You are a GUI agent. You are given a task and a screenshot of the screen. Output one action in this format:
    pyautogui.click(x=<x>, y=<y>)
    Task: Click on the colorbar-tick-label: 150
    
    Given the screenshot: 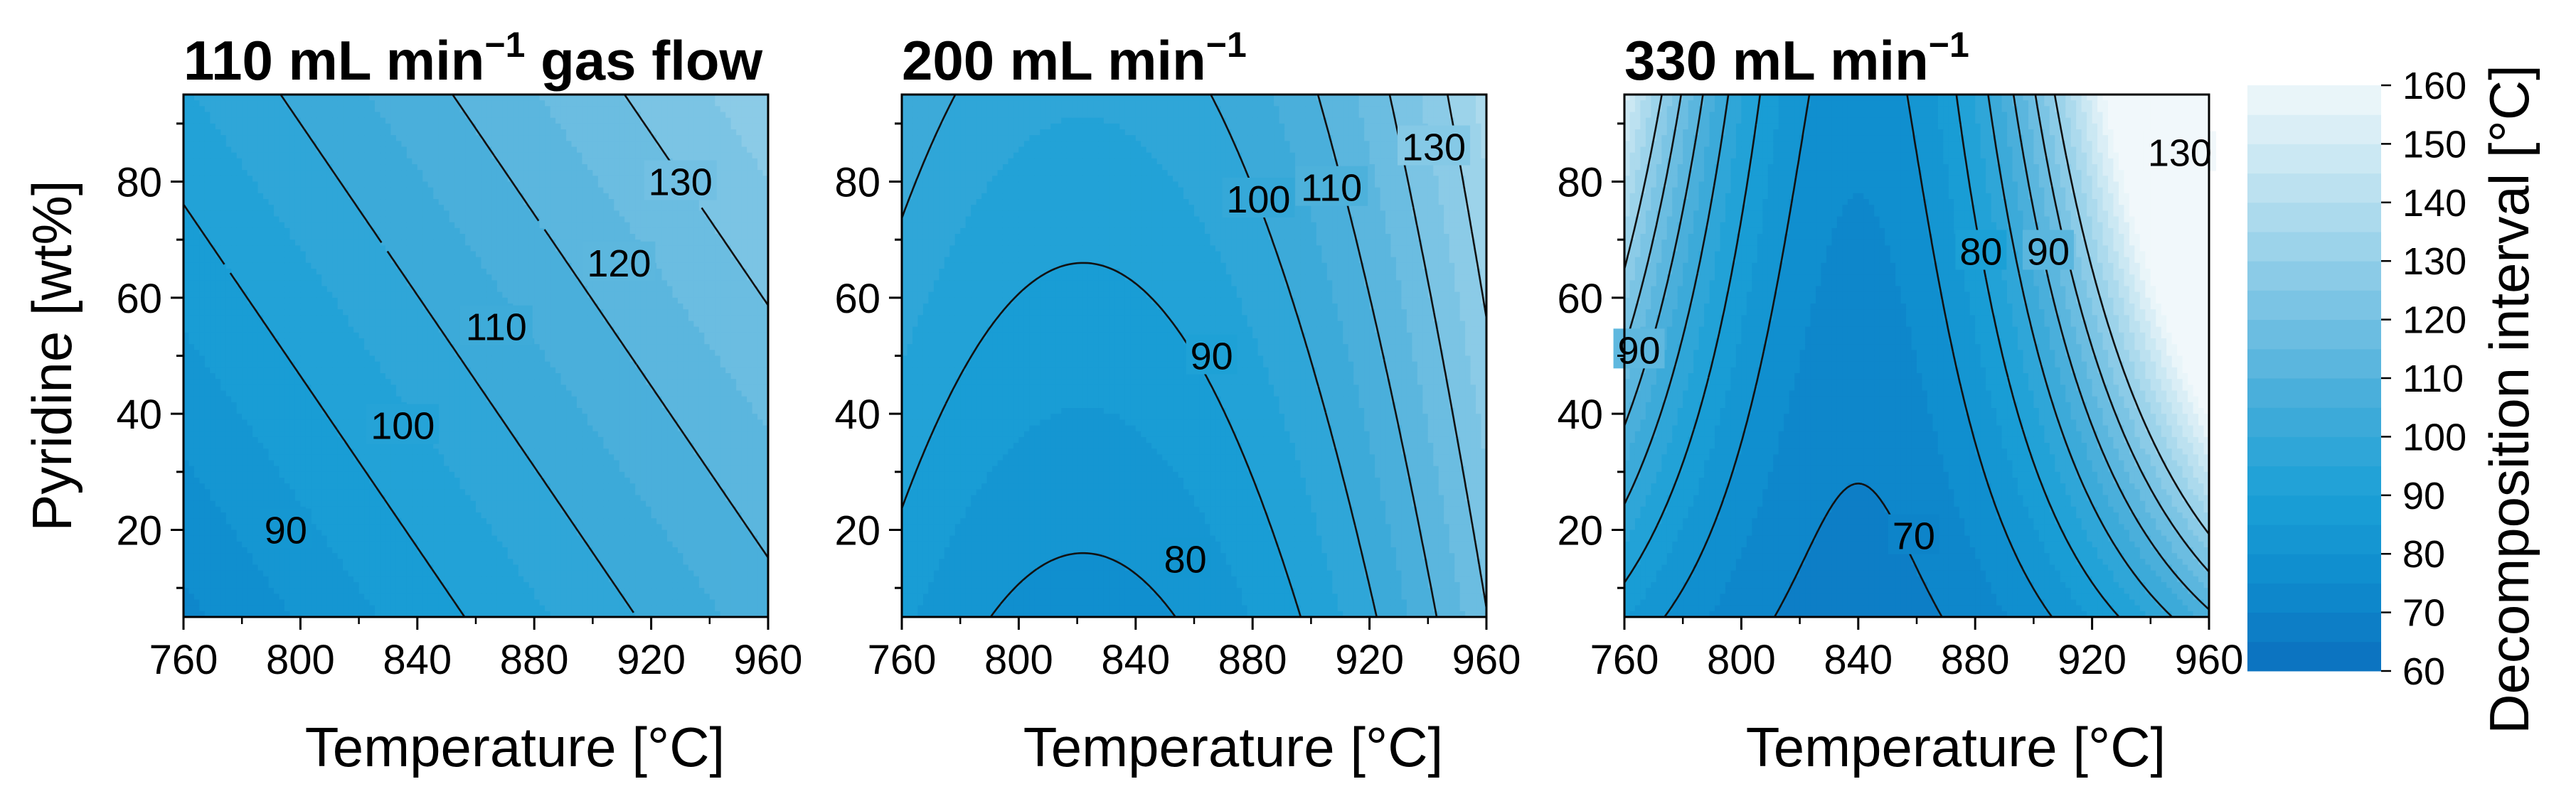 What is the action you would take?
    pyautogui.click(x=2434, y=144)
    